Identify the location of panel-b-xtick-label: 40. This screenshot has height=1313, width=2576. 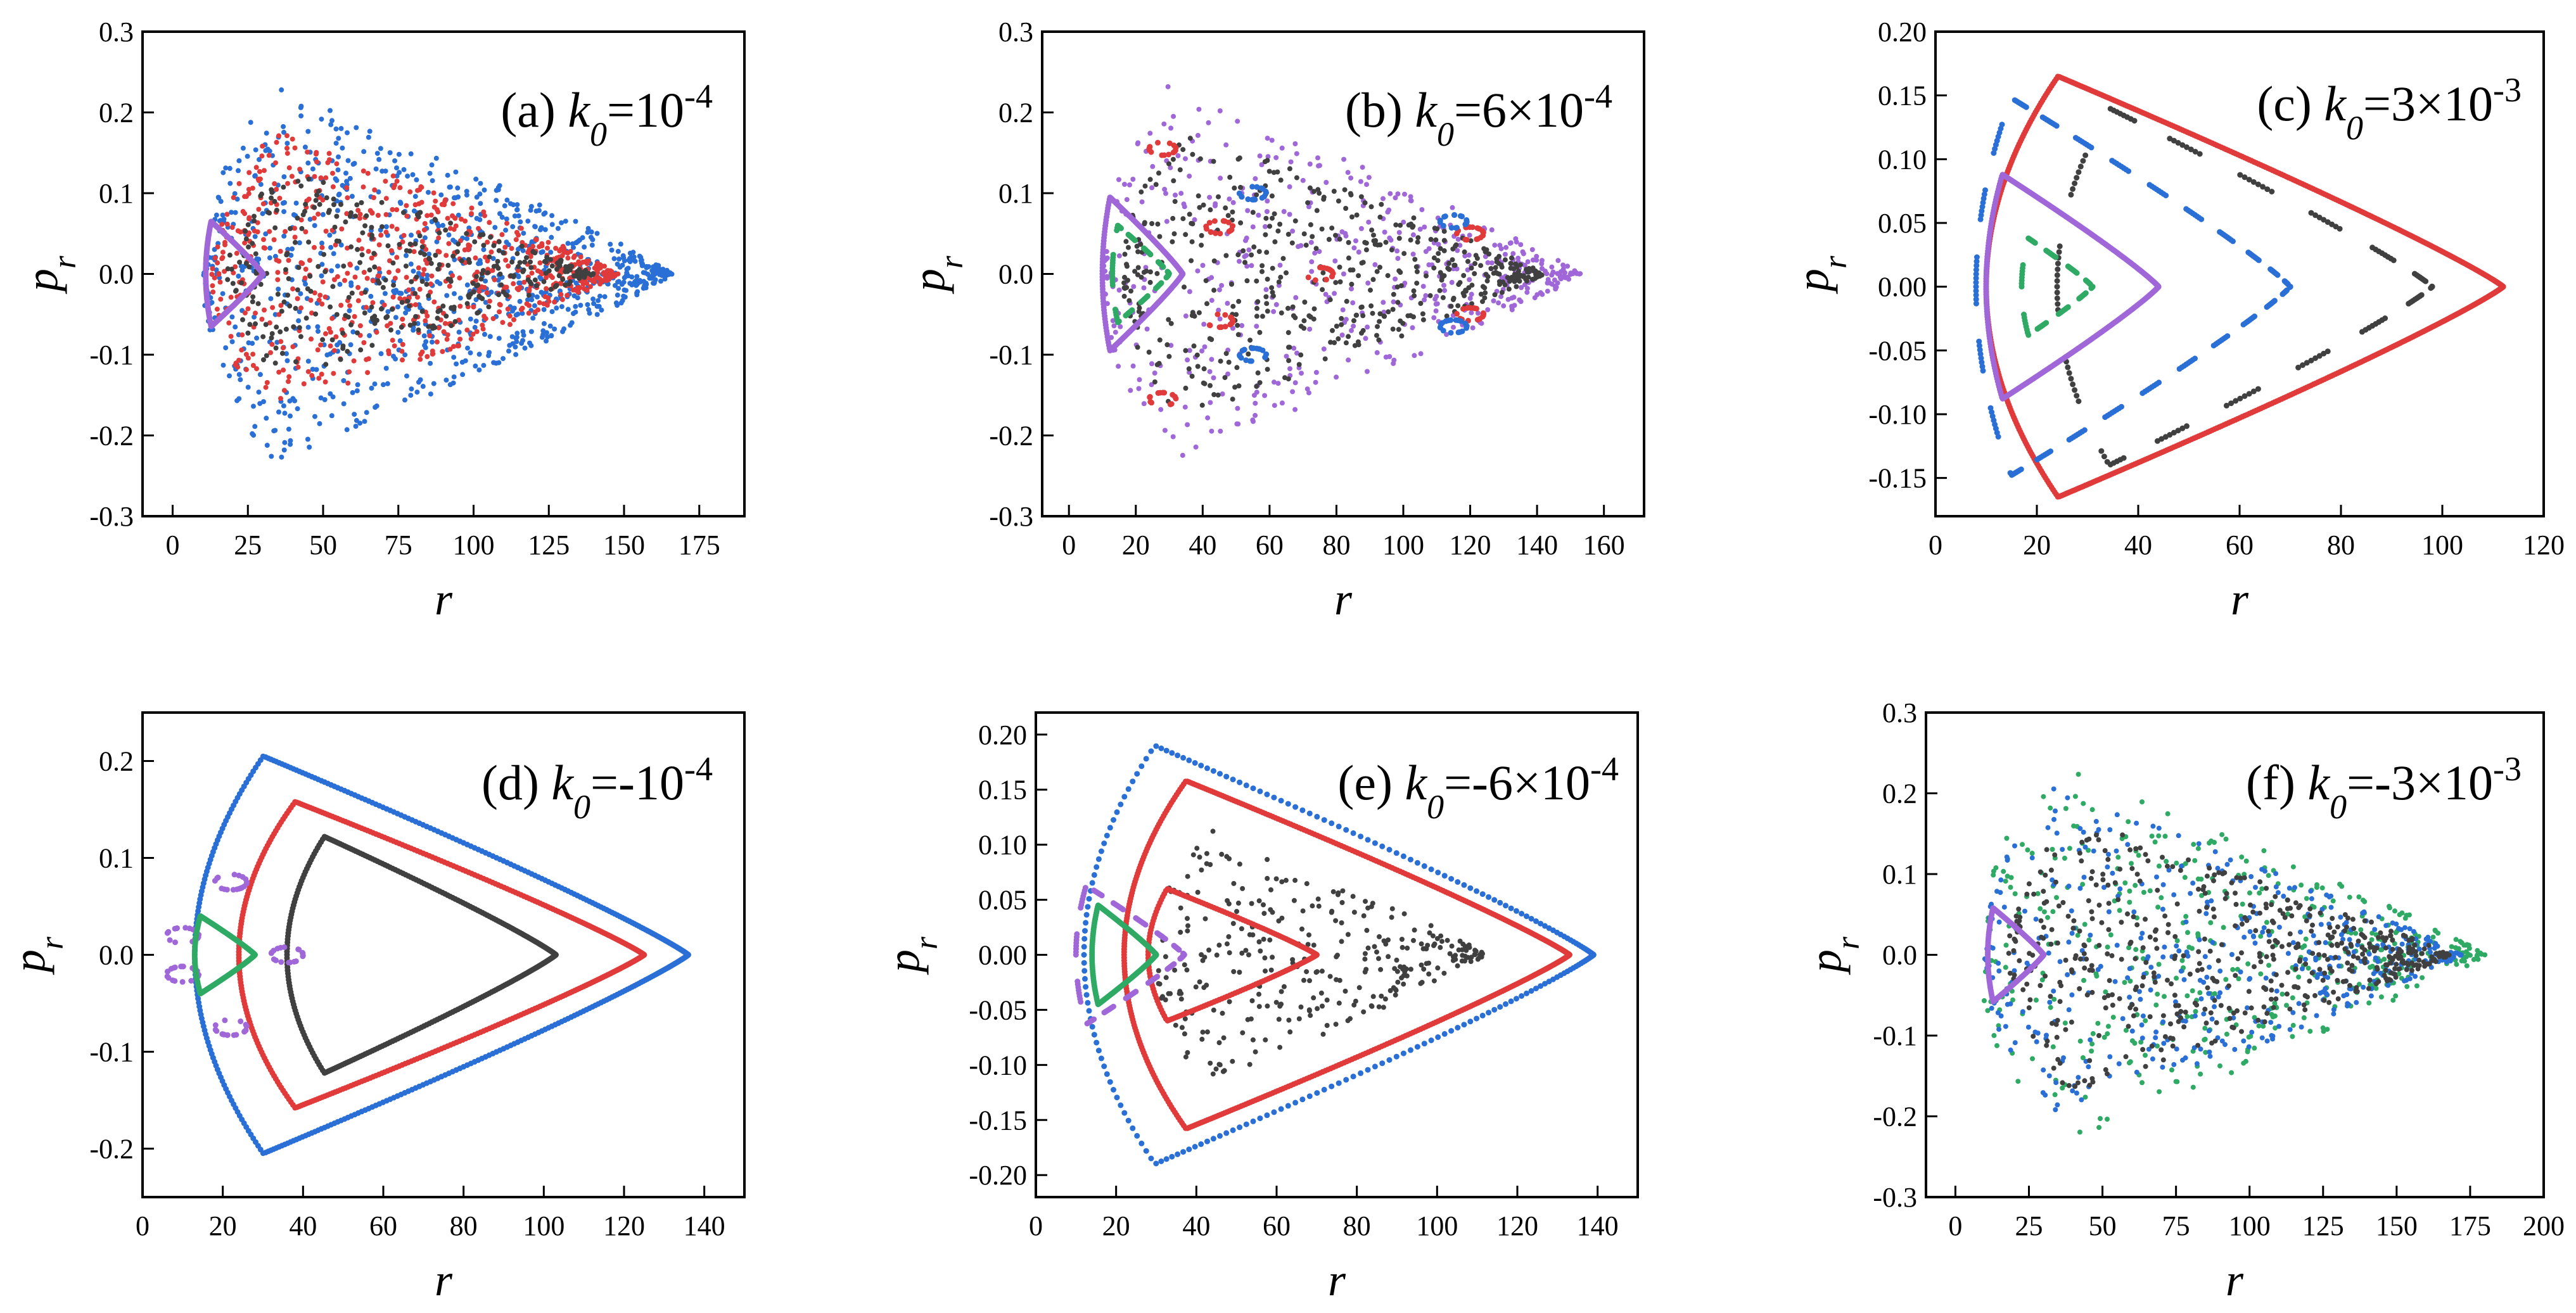
(1203, 546).